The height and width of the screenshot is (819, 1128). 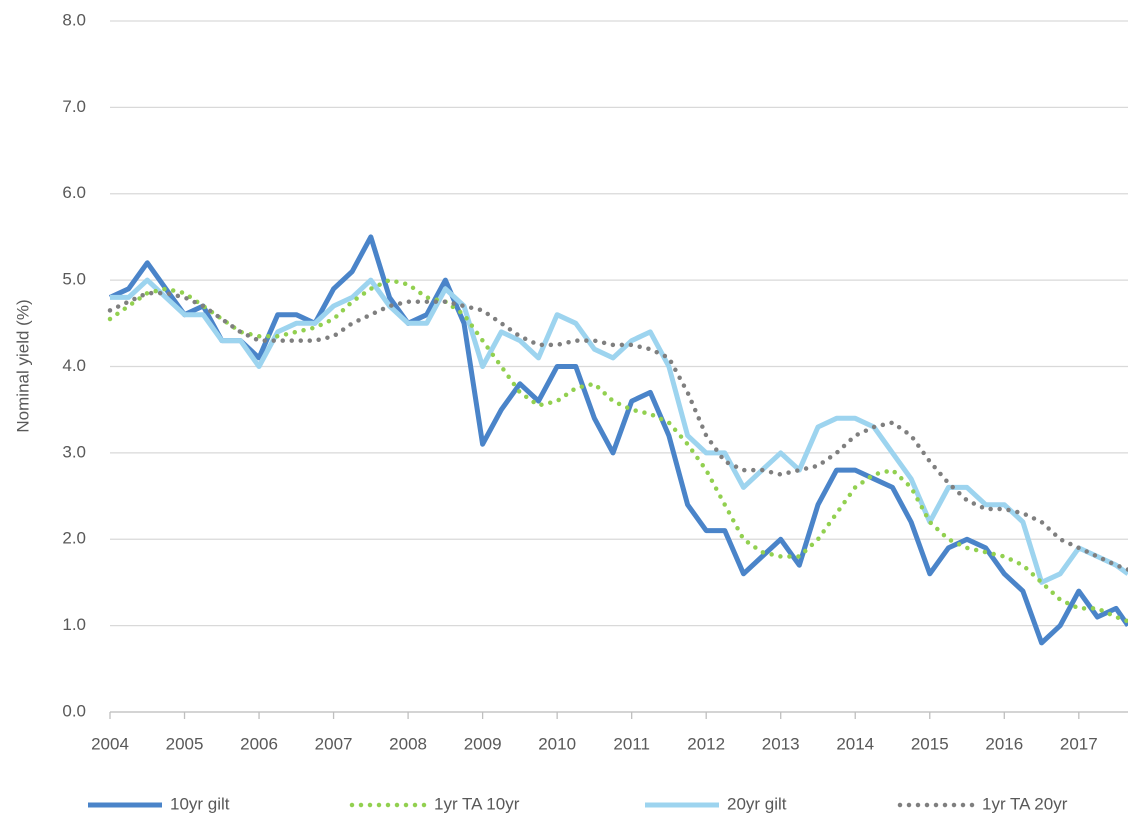 I want to click on legend-label: 20yr gilt, so click(x=757, y=803).